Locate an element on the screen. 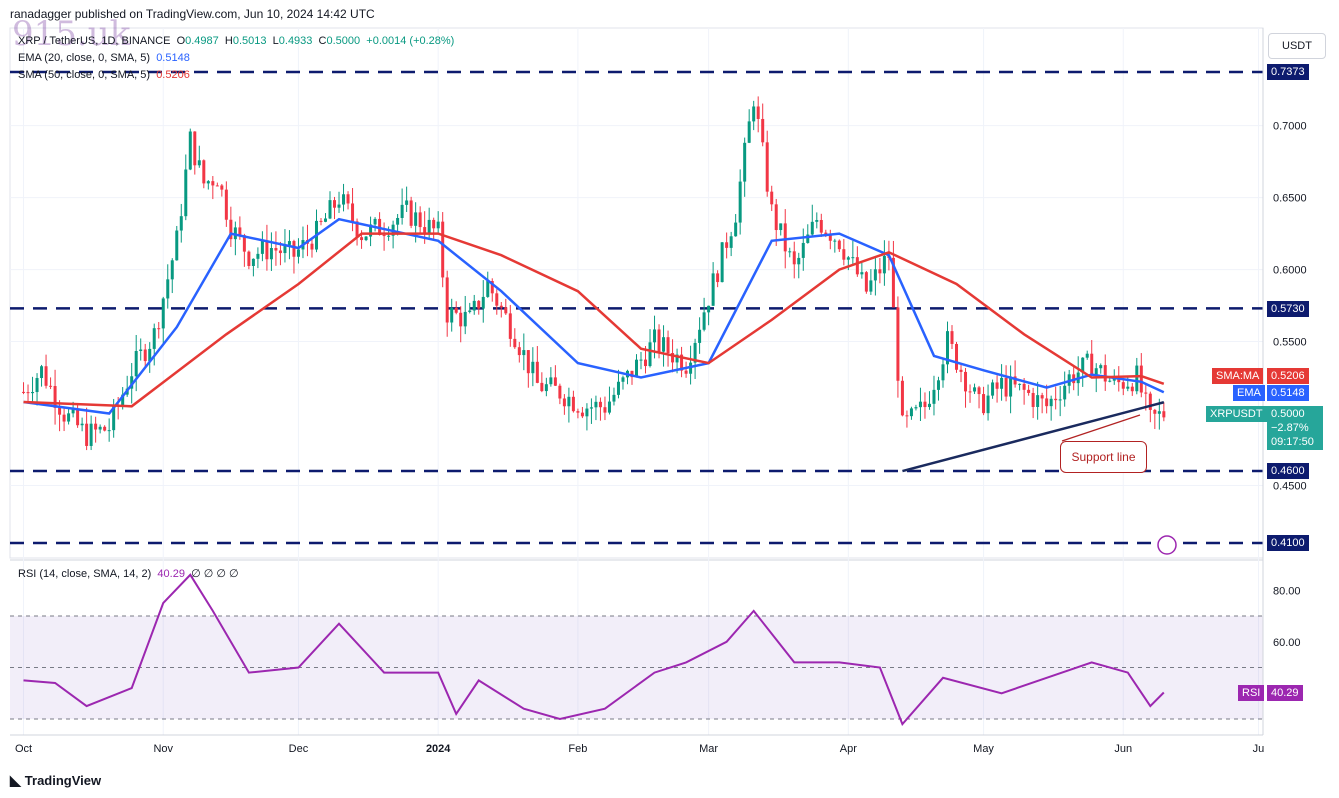  time-tick-label: Apr is located at coordinates (848, 749).